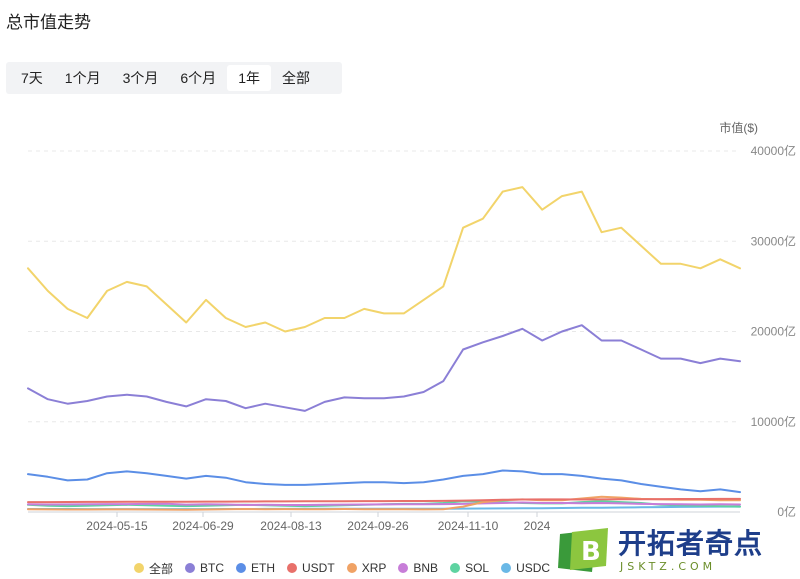 This screenshot has width=800, height=579. Describe the element at coordinates (161, 568) in the screenshot. I see `legend-label: 全部` at that location.